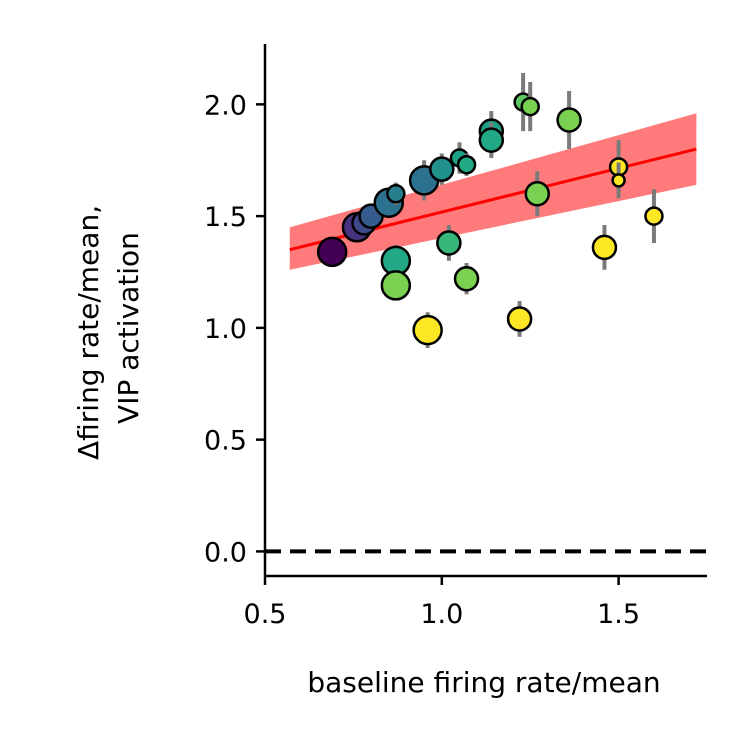 This screenshot has height=750, width=750. What do you see at coordinates (483, 682) in the screenshot?
I see `x-axis-label: baseline firing rate/mean` at bounding box center [483, 682].